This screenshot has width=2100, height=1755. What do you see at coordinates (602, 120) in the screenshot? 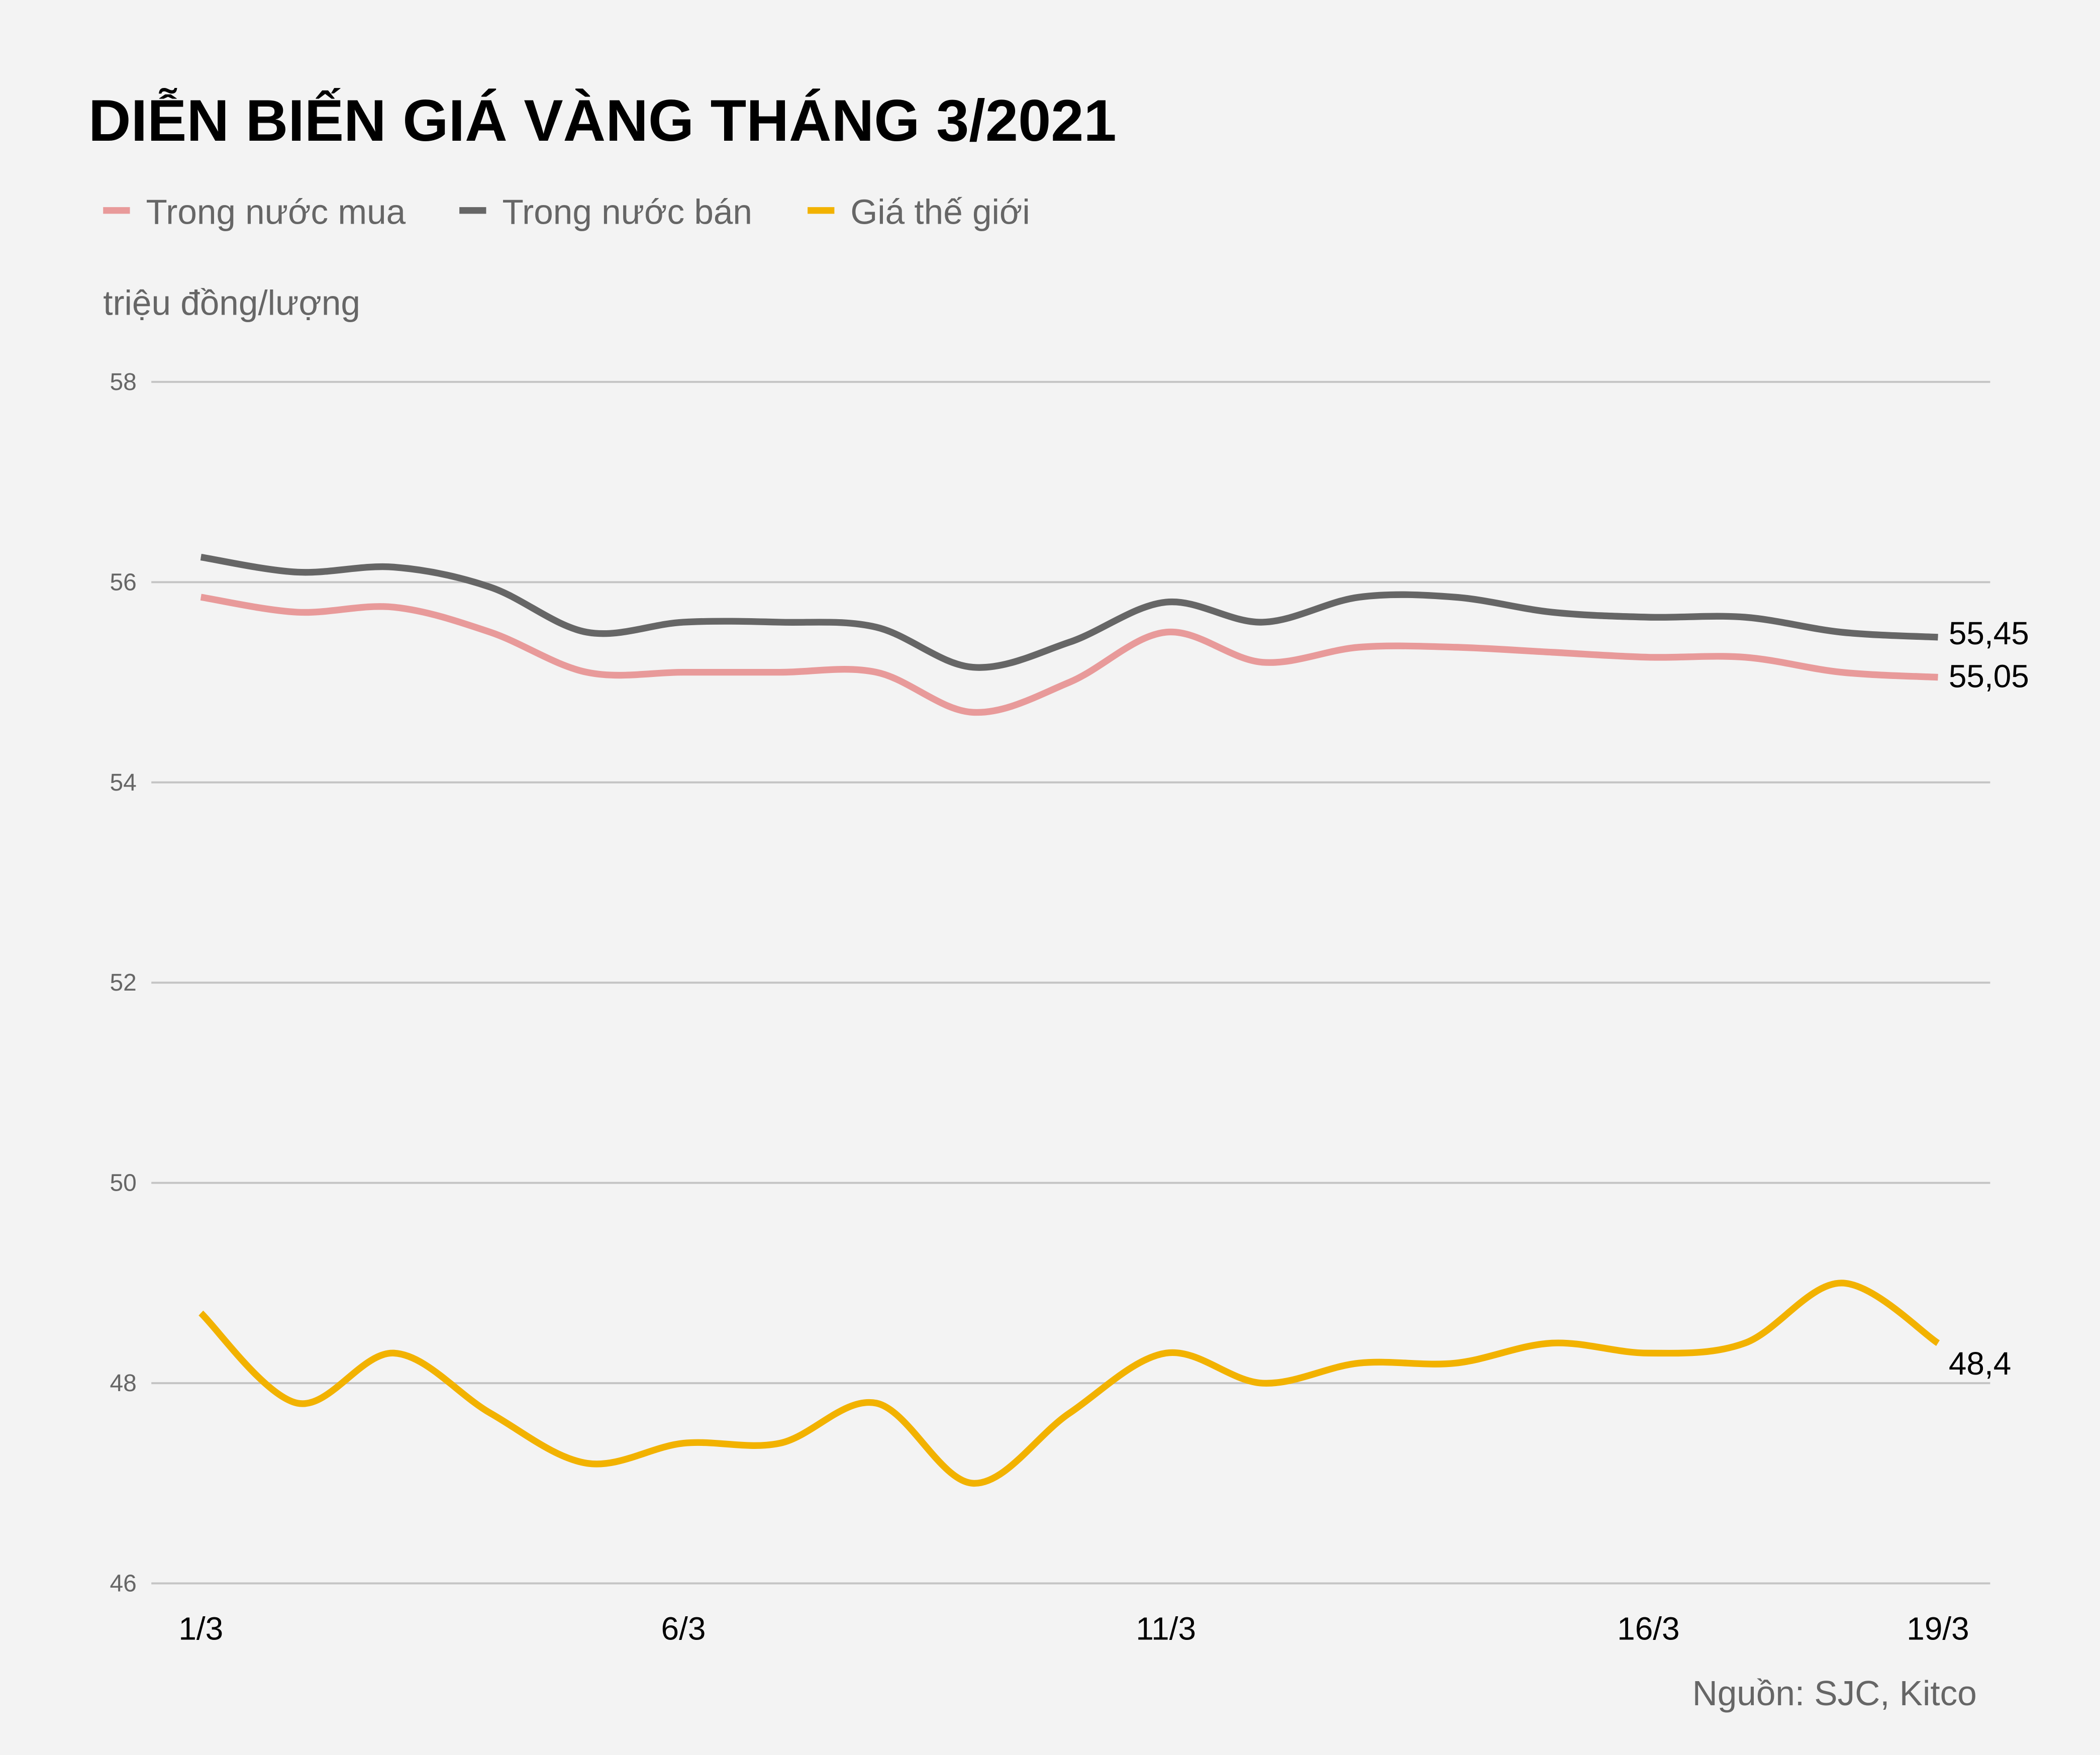
I see `chart-title: DIỄN BIẾN GIÁ VÀNG THÁNG 3/2021` at bounding box center [602, 120].